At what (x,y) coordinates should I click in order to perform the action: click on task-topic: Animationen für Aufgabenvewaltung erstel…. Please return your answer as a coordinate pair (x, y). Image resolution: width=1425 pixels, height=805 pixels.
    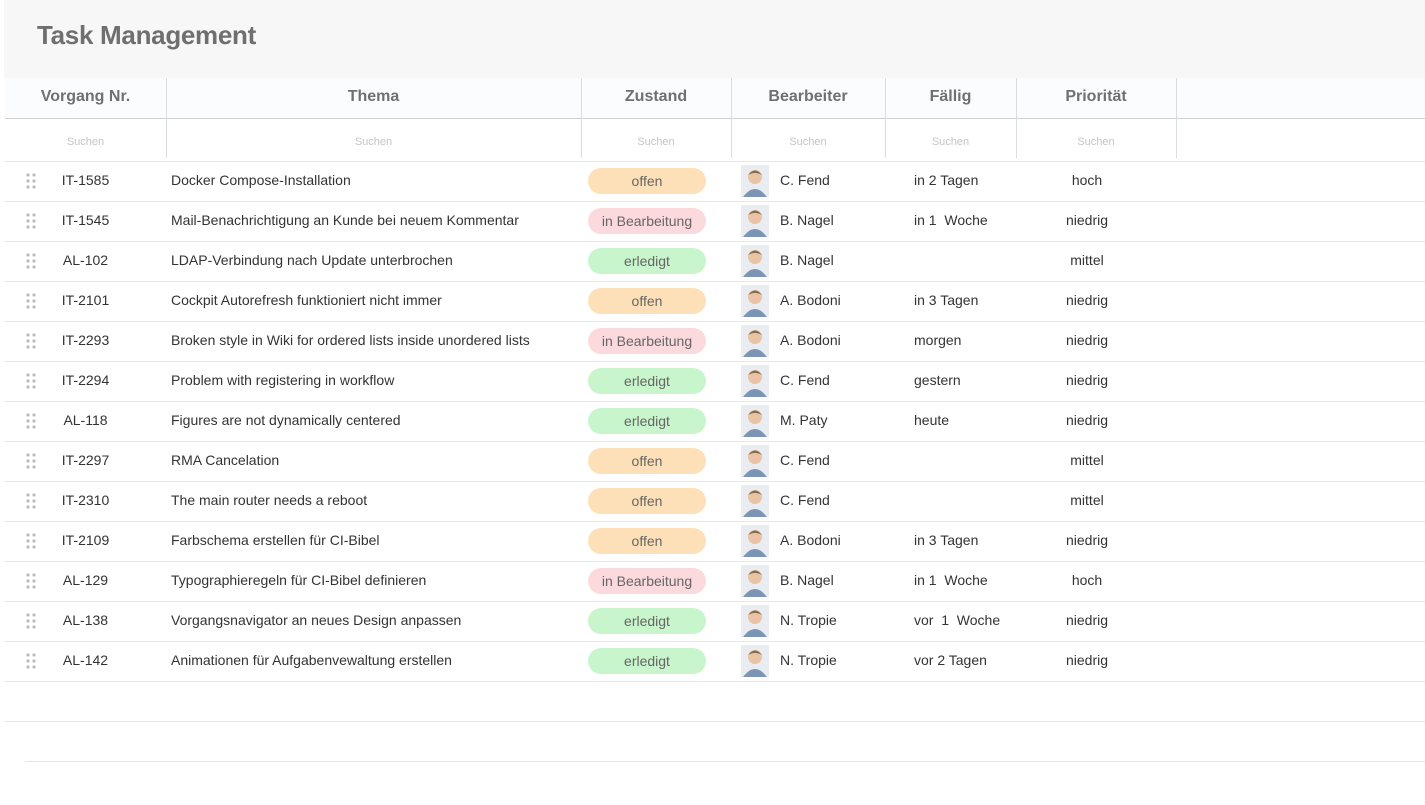
    Looking at the image, I should click on (311, 660).